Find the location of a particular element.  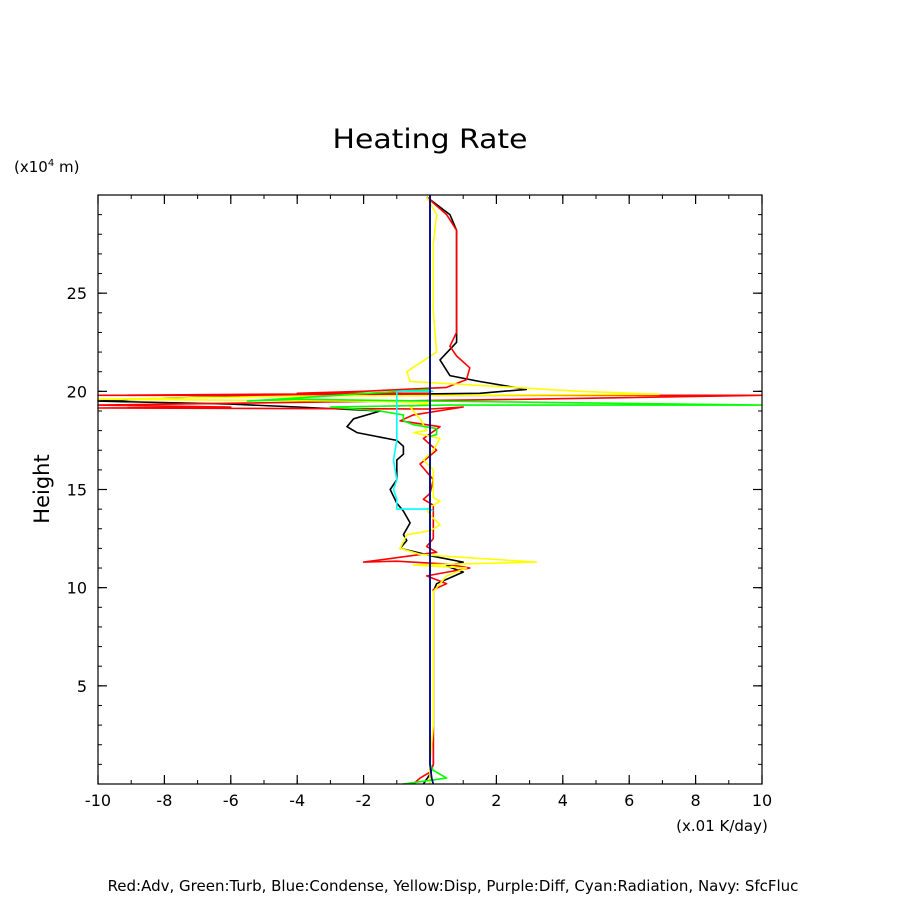

y-tick-label: 25 is located at coordinates (77, 293).